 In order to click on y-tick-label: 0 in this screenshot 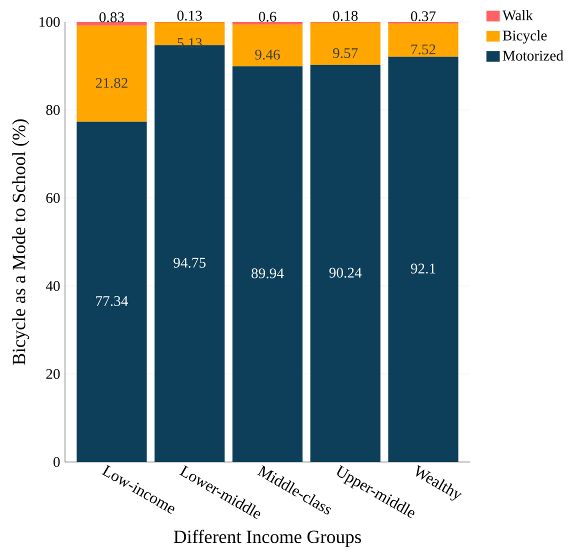, I will do `click(57, 462)`.